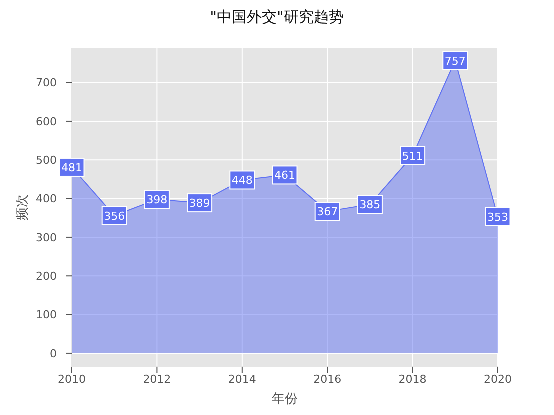  I want to click on data-label: 511, so click(413, 156).